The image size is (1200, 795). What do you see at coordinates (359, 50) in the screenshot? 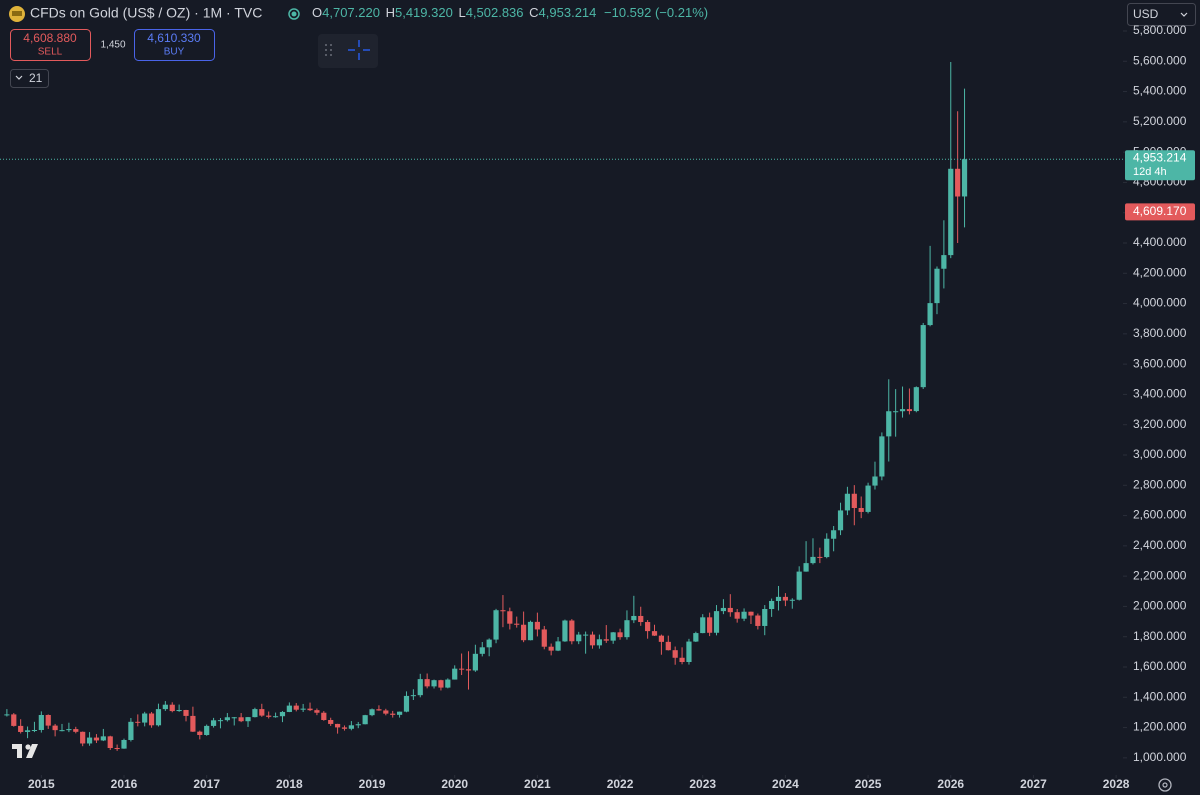
I see `crosshair-tool` at bounding box center [359, 50].